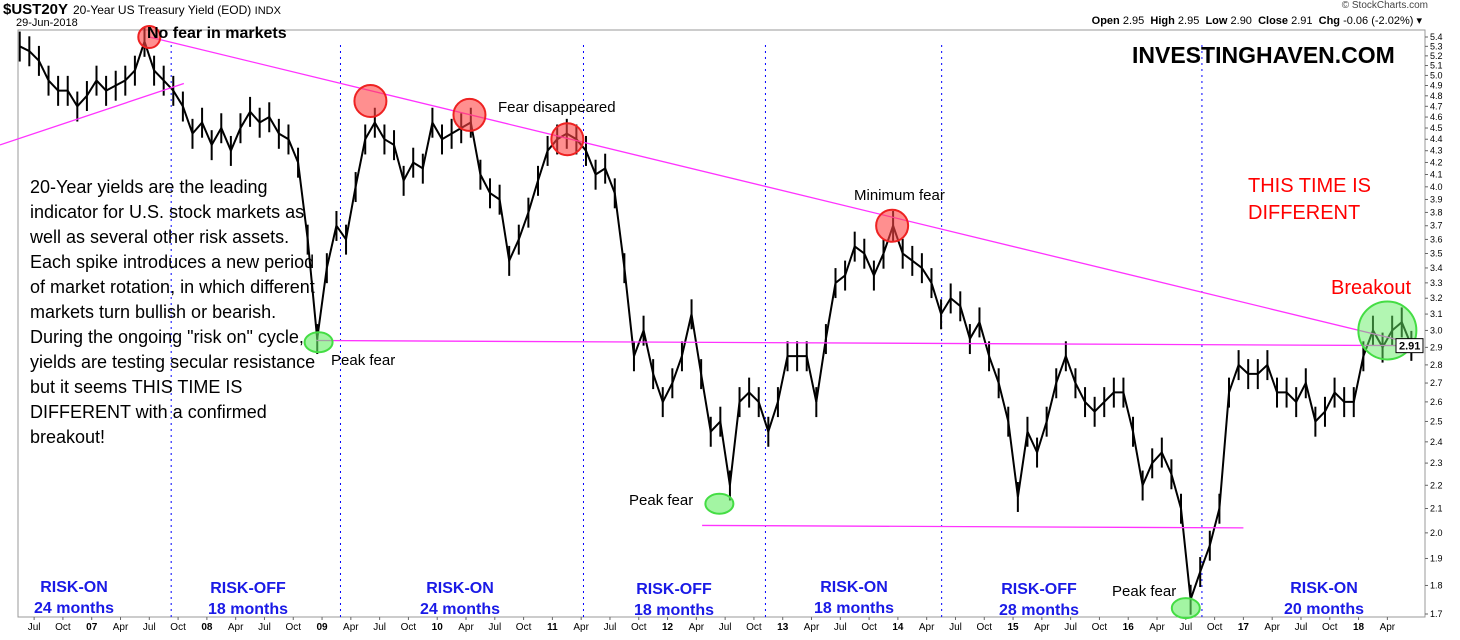  Describe the element at coordinates (1039, 610) in the screenshot. I see `regime-duration: 28 months` at that location.